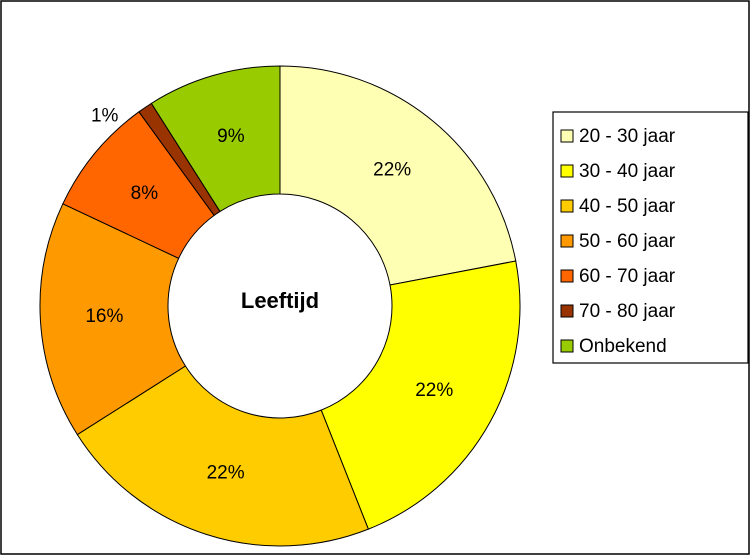 The image size is (751, 556). I want to click on legend-box, so click(650, 237).